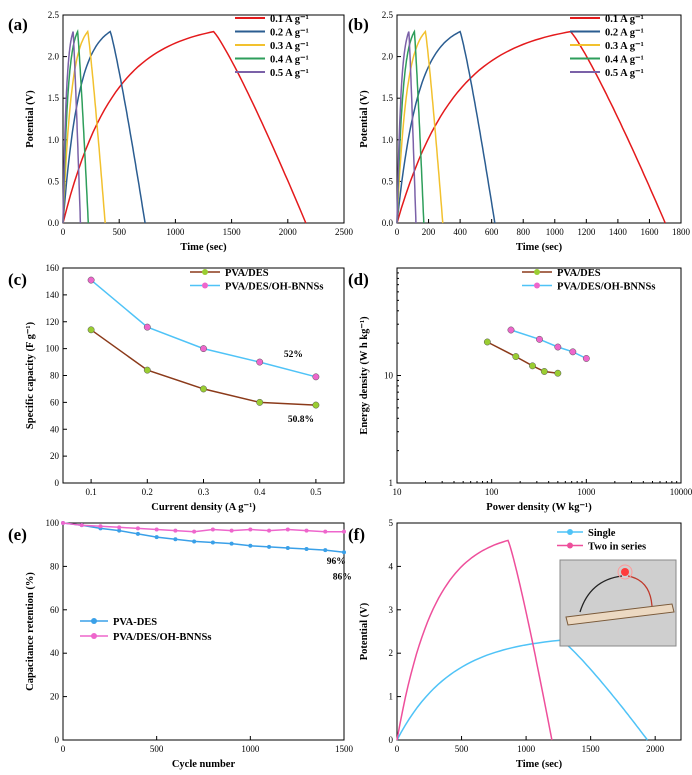 This screenshot has height=775, width=692. What do you see at coordinates (53, 295) in the screenshot?
I see `y-tick-label: 140` at bounding box center [53, 295].